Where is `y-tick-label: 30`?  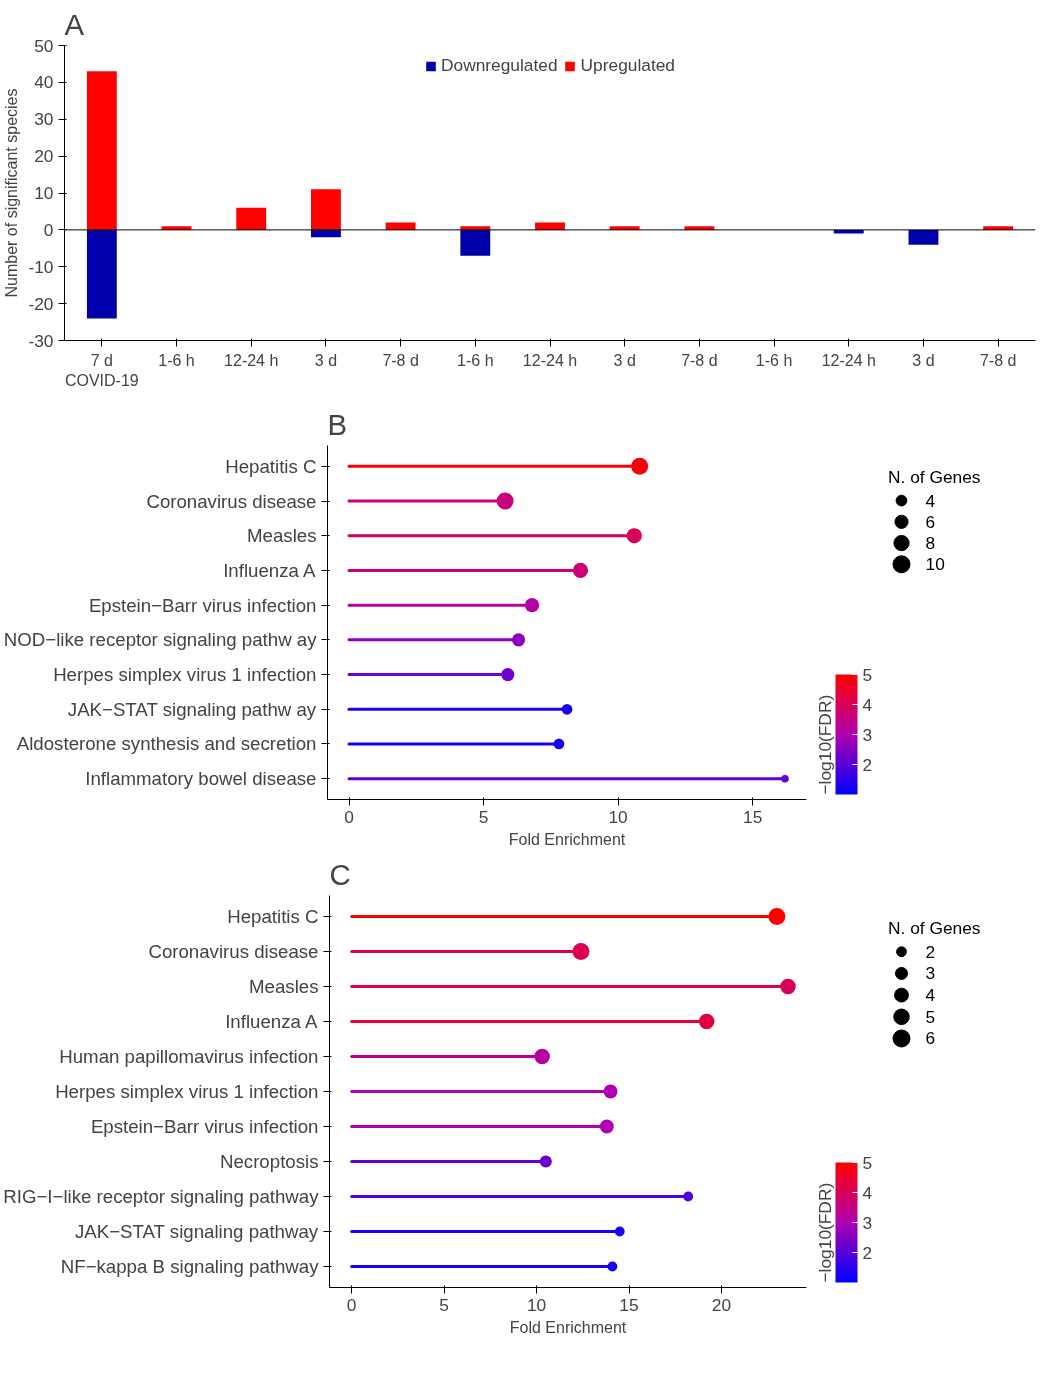 y-tick-label: 30 is located at coordinates (44, 119).